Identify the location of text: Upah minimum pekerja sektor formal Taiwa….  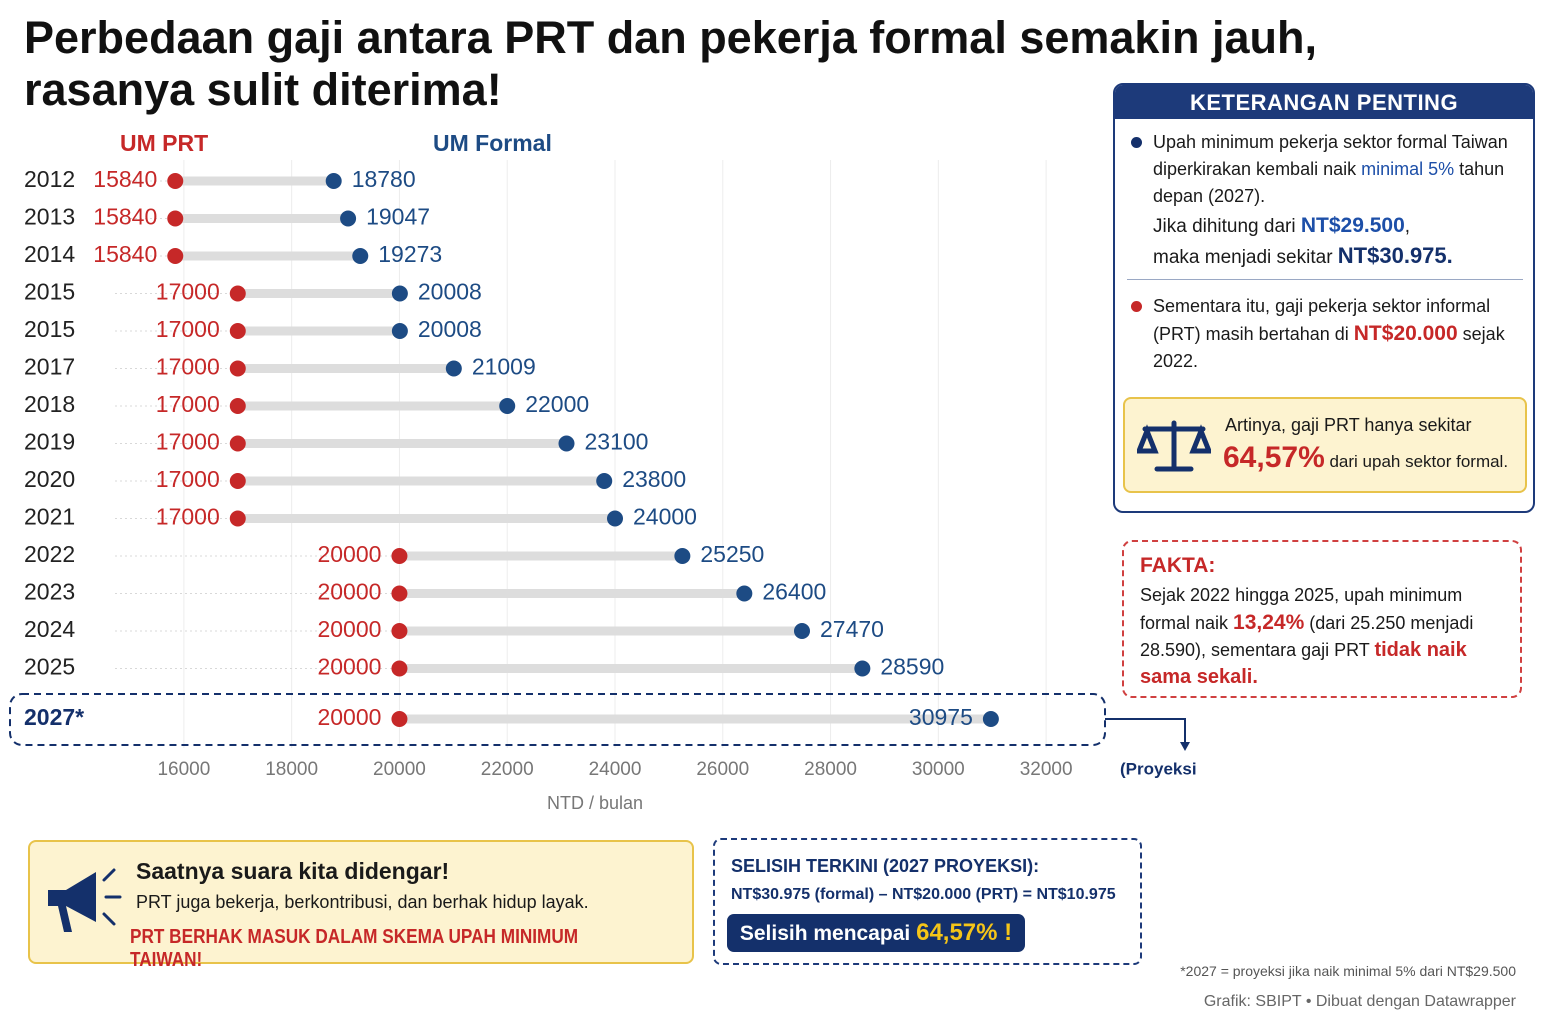
(1330, 155).